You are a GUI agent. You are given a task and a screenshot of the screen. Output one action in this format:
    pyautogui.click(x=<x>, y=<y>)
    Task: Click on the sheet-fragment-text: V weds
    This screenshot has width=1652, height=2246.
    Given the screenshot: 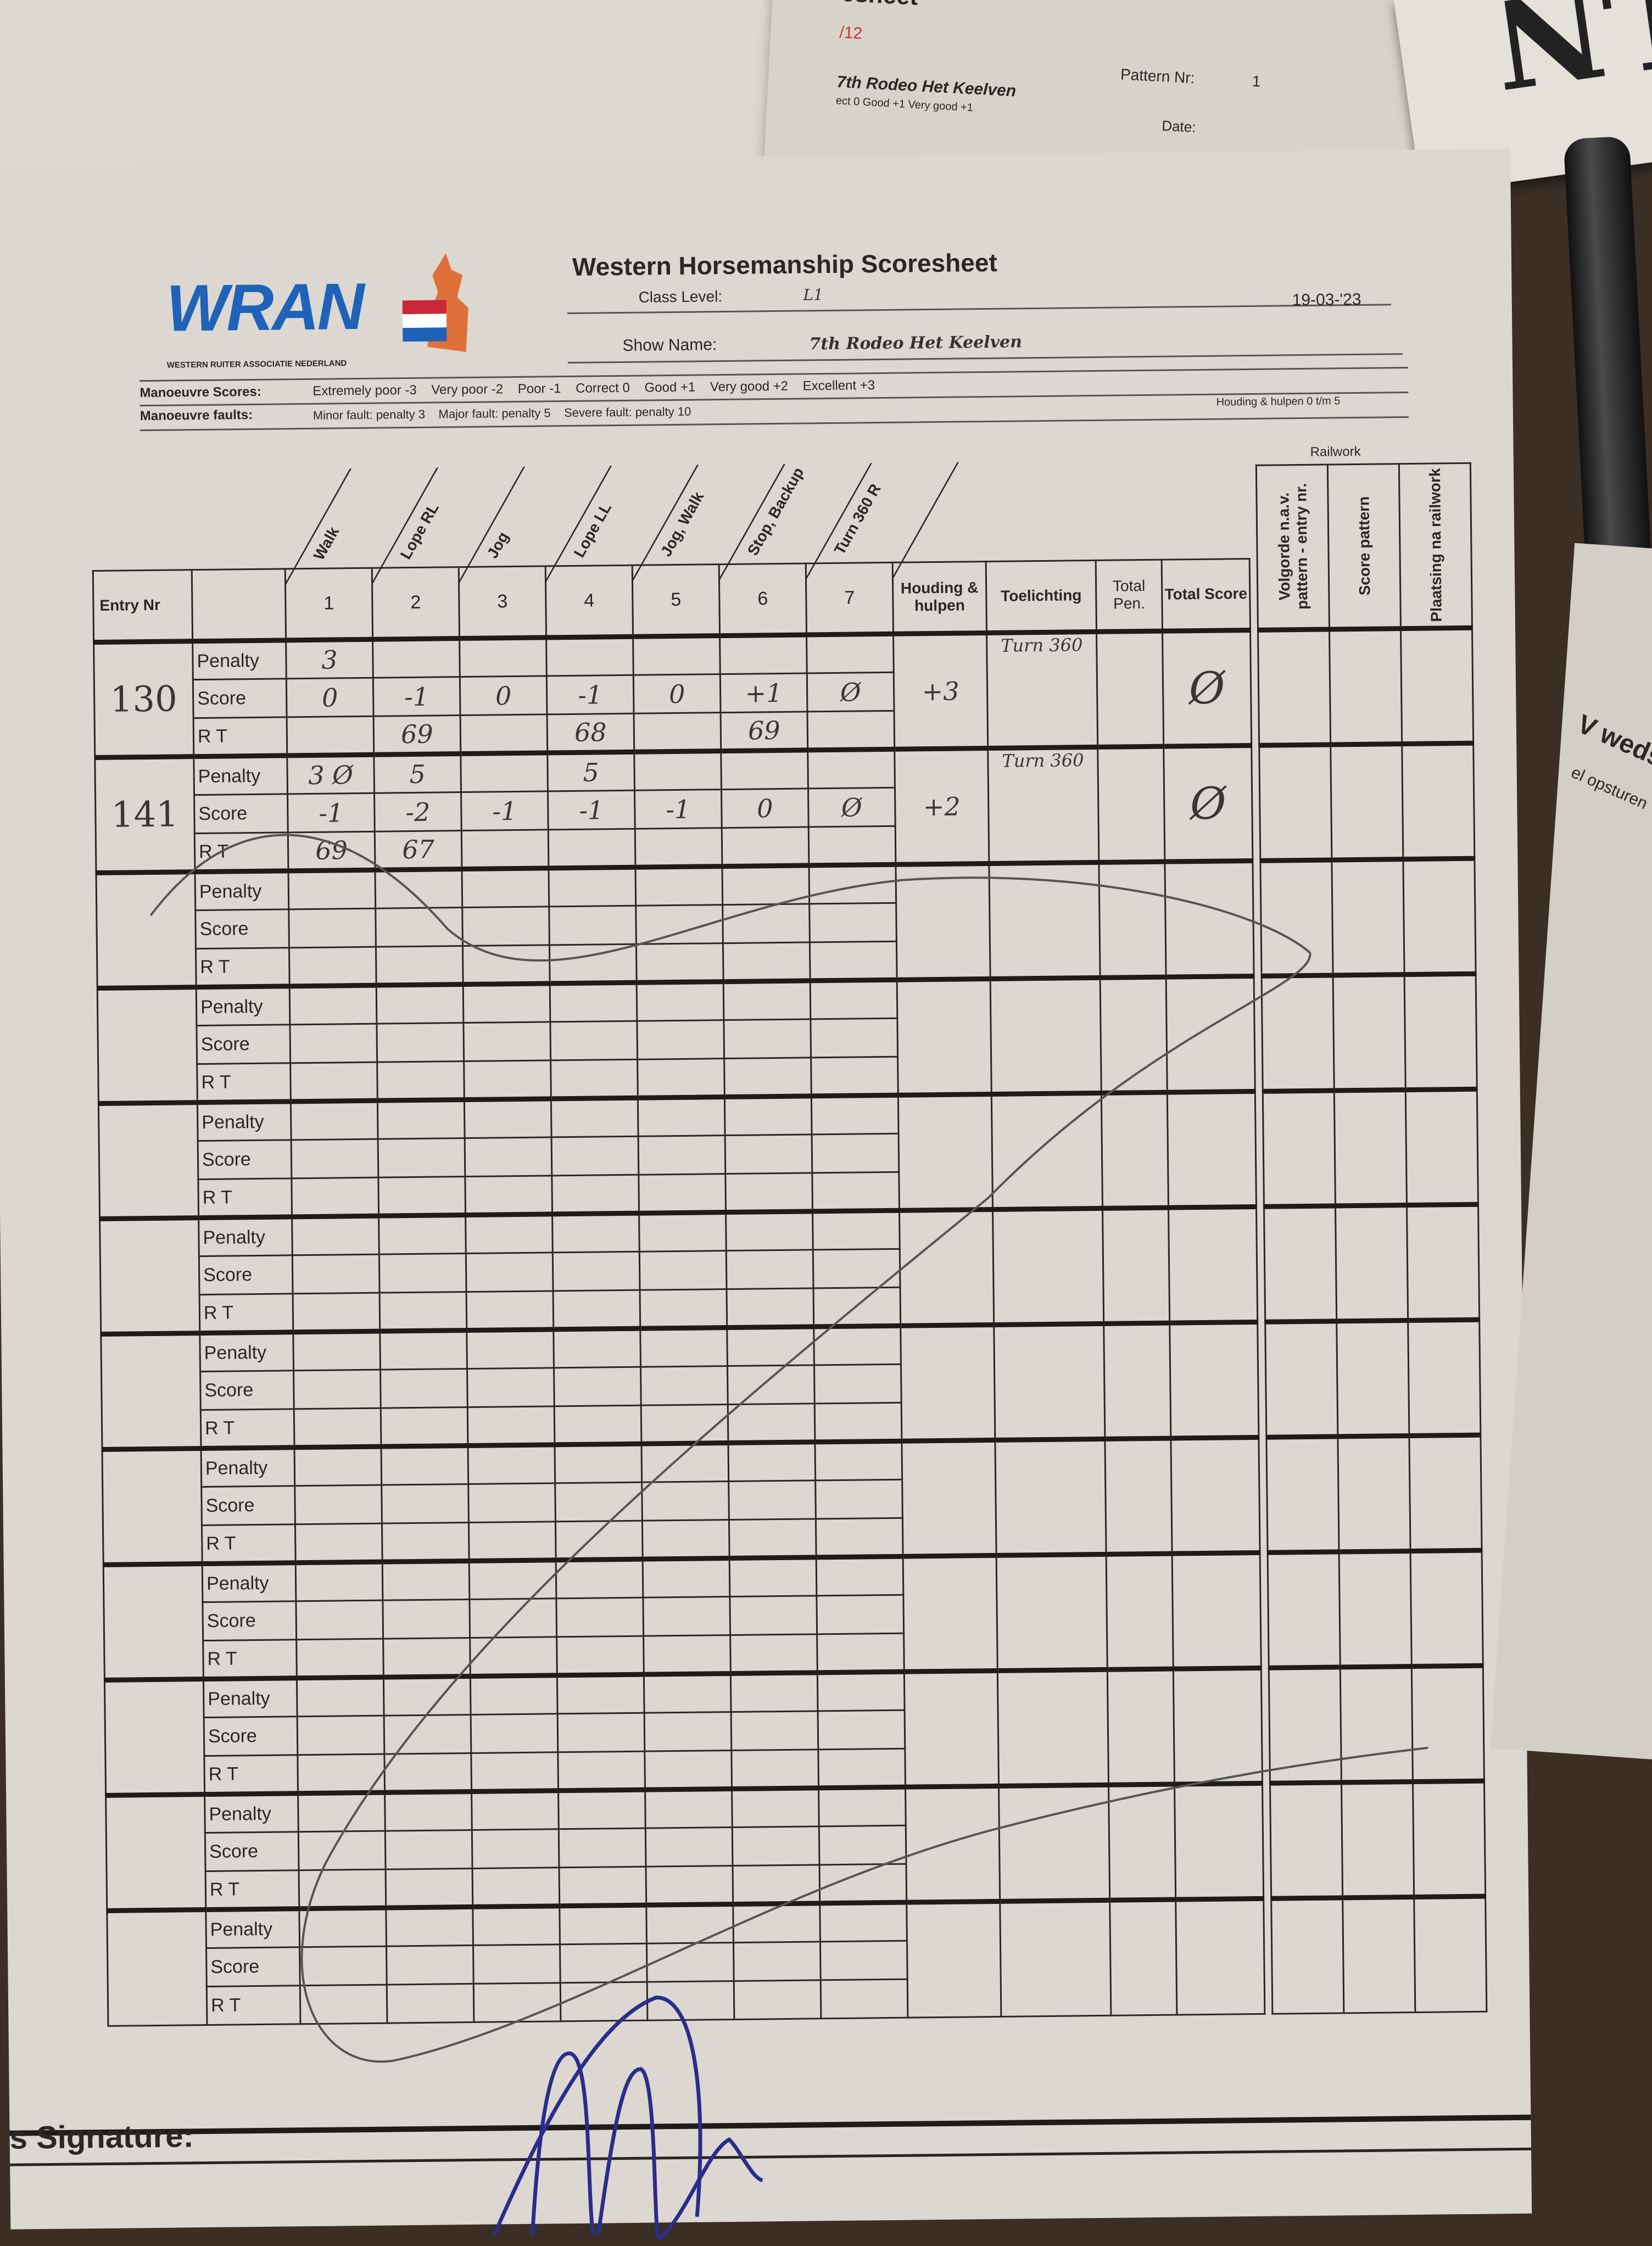 What is the action you would take?
    pyautogui.click(x=1612, y=741)
    